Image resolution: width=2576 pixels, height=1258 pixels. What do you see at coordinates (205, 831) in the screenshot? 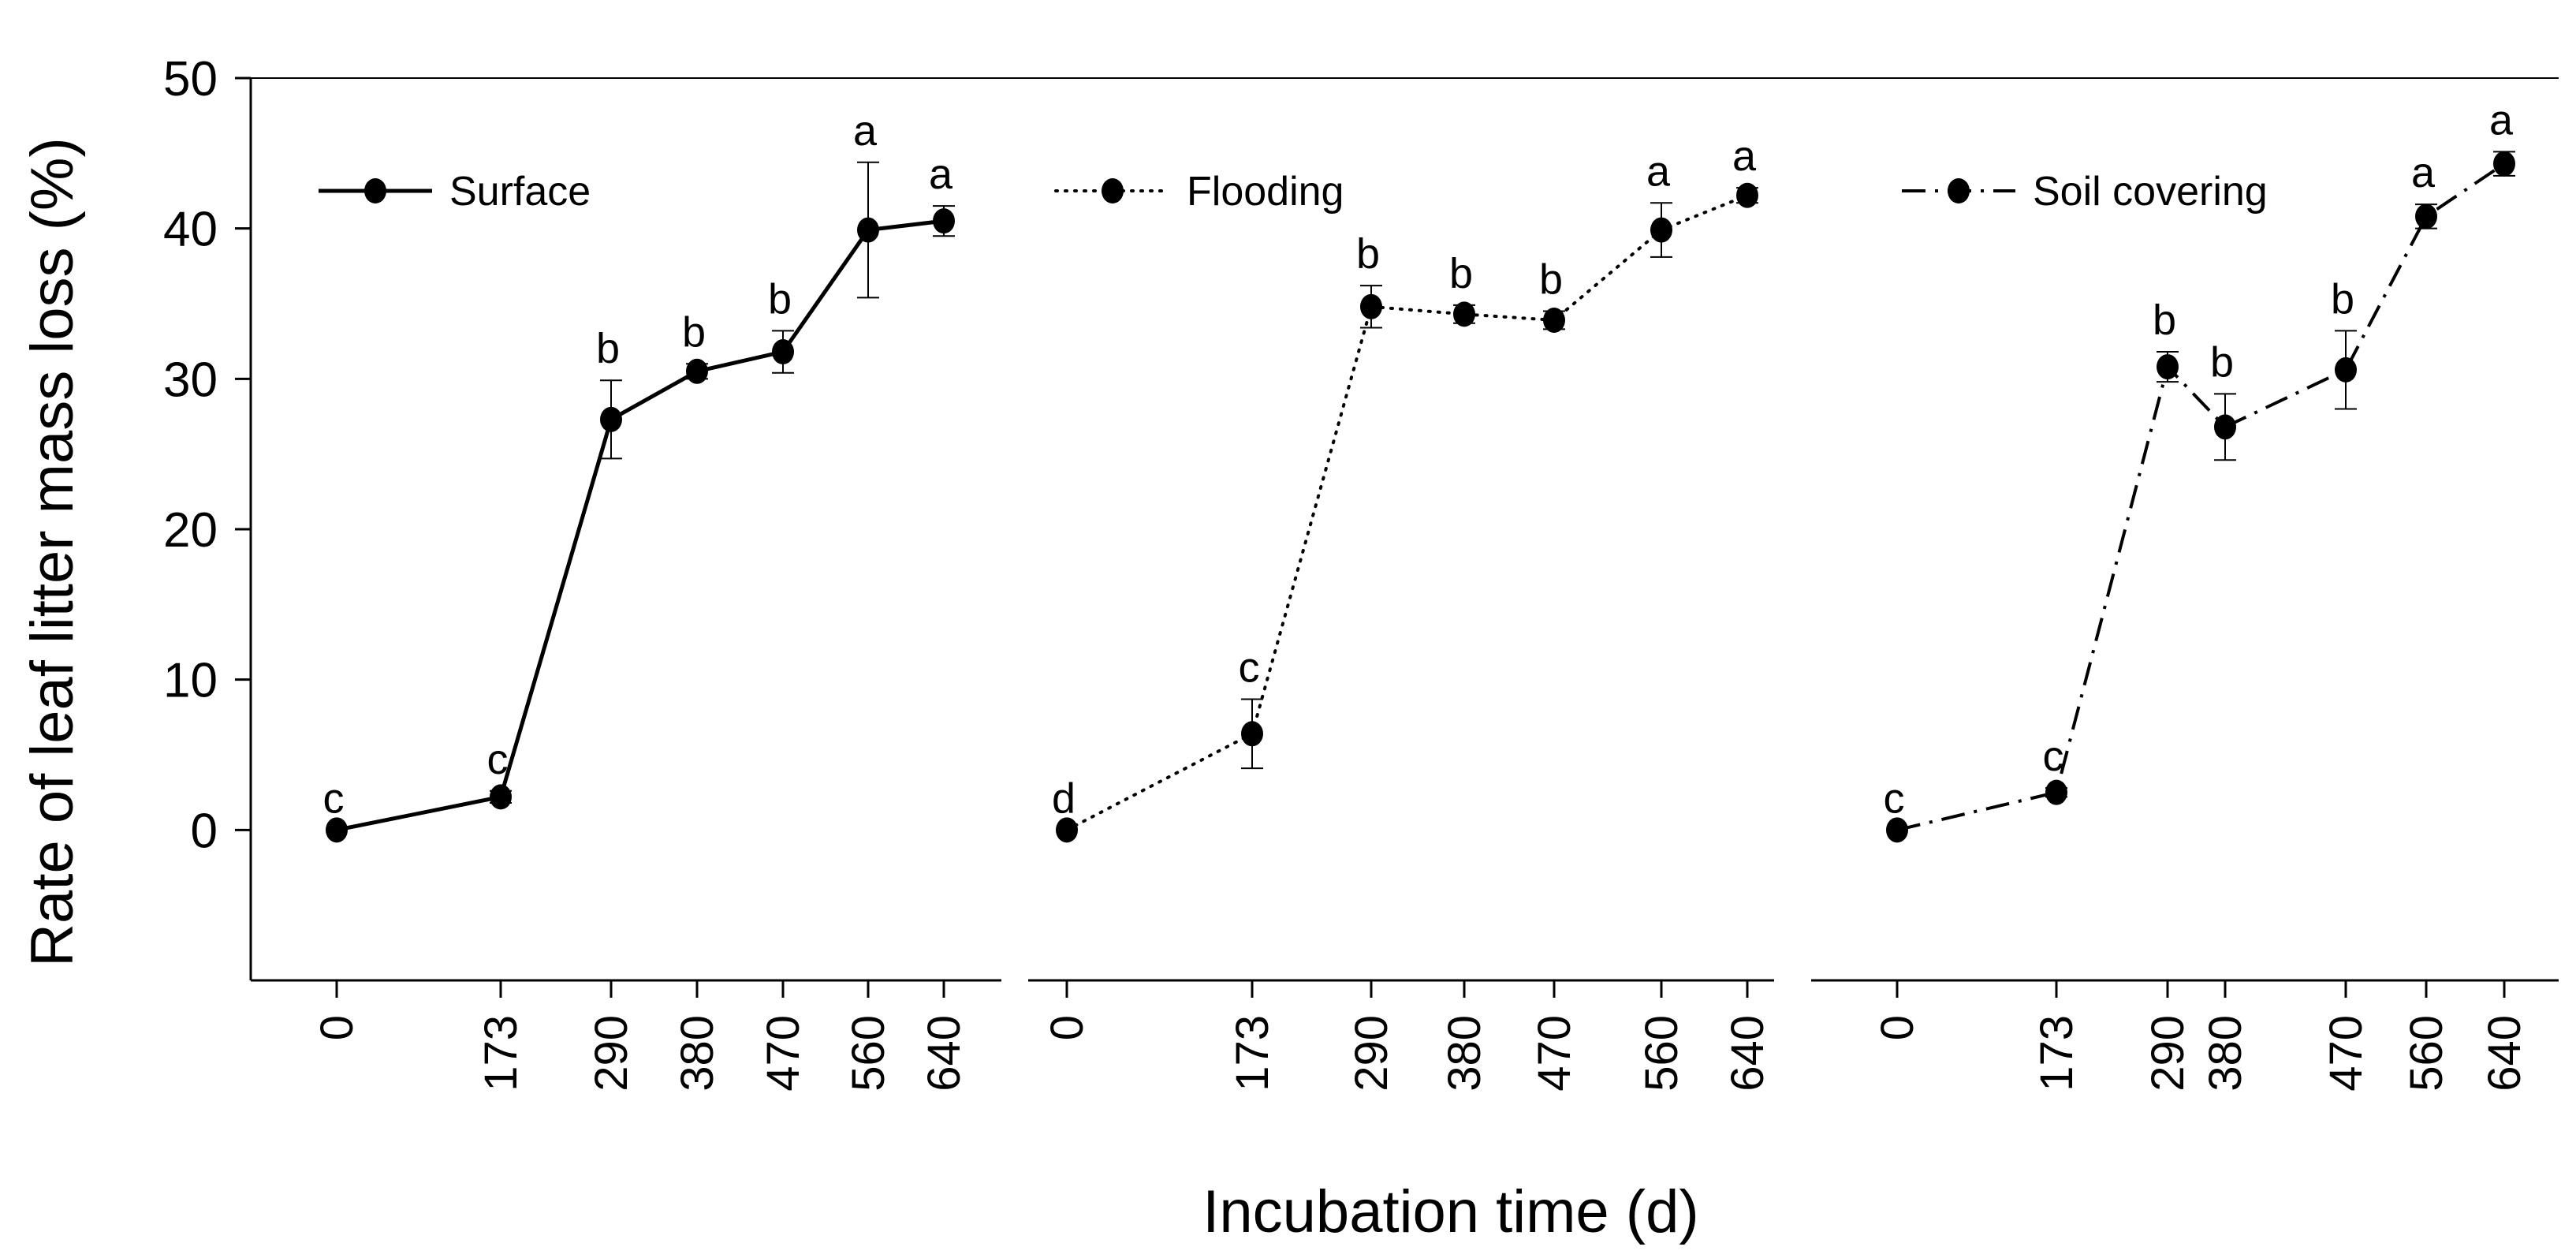
I see `y-tick-label: 0` at bounding box center [205, 831].